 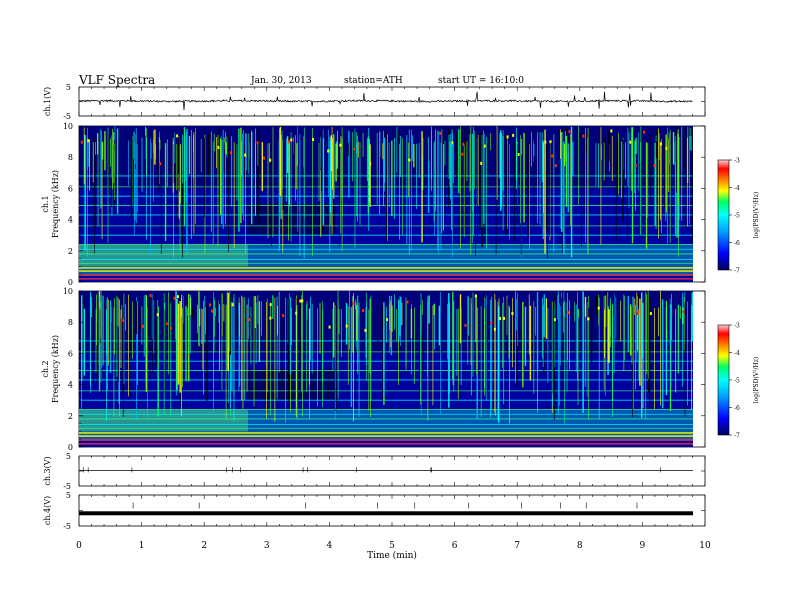 What do you see at coordinates (737, 243) in the screenshot?
I see `colorbar-tick-label: -6` at bounding box center [737, 243].